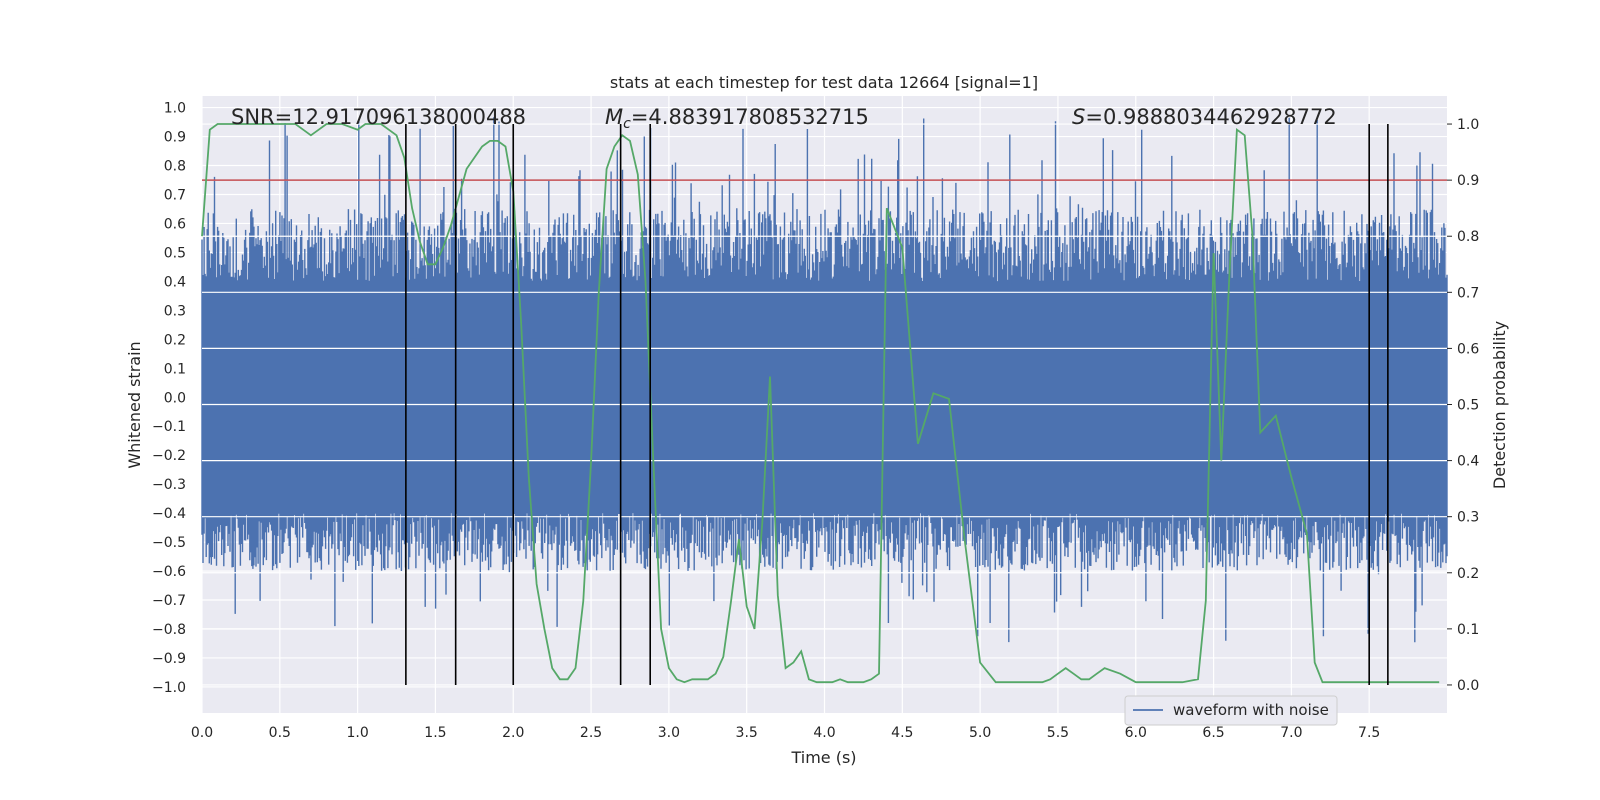  What do you see at coordinates (902, 733) in the screenshot?
I see `x-tick-label: 4.5` at bounding box center [902, 733].